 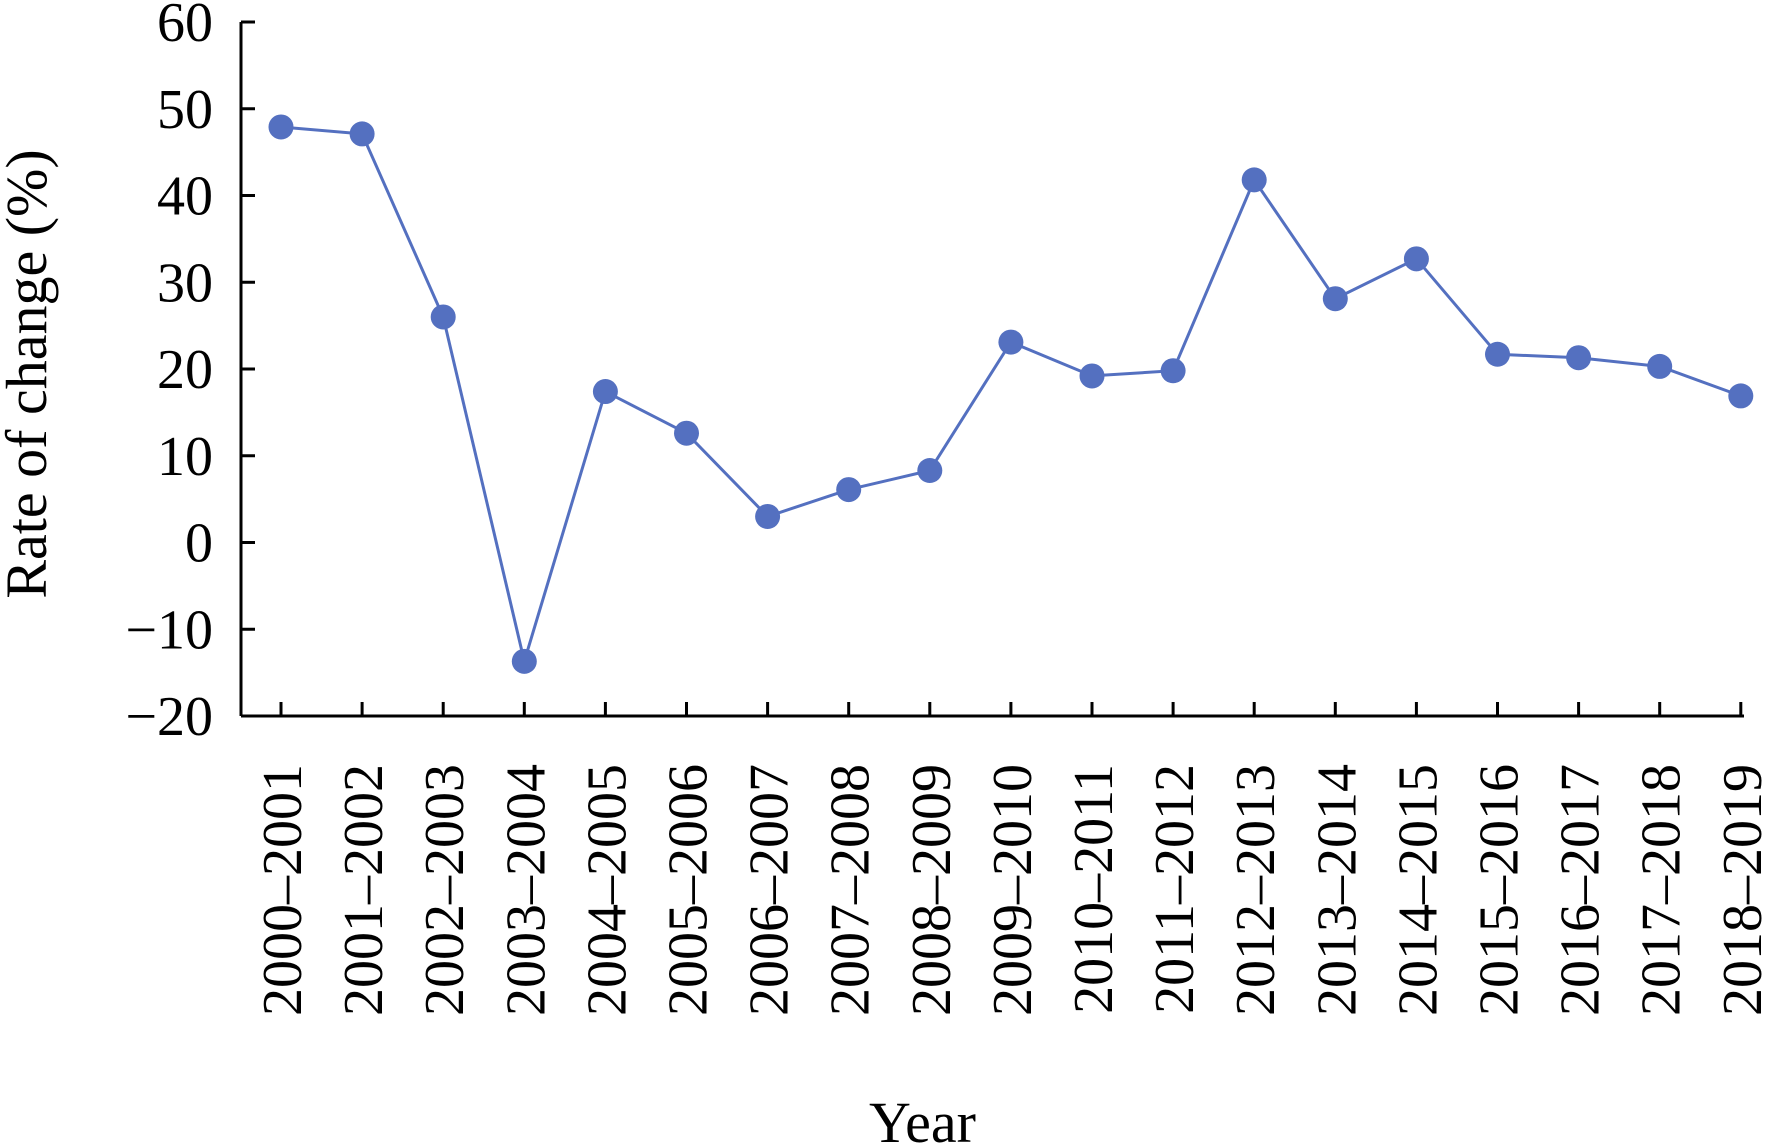 I want to click on x-tick-label: 2013–2014, so click(x=1337, y=890).